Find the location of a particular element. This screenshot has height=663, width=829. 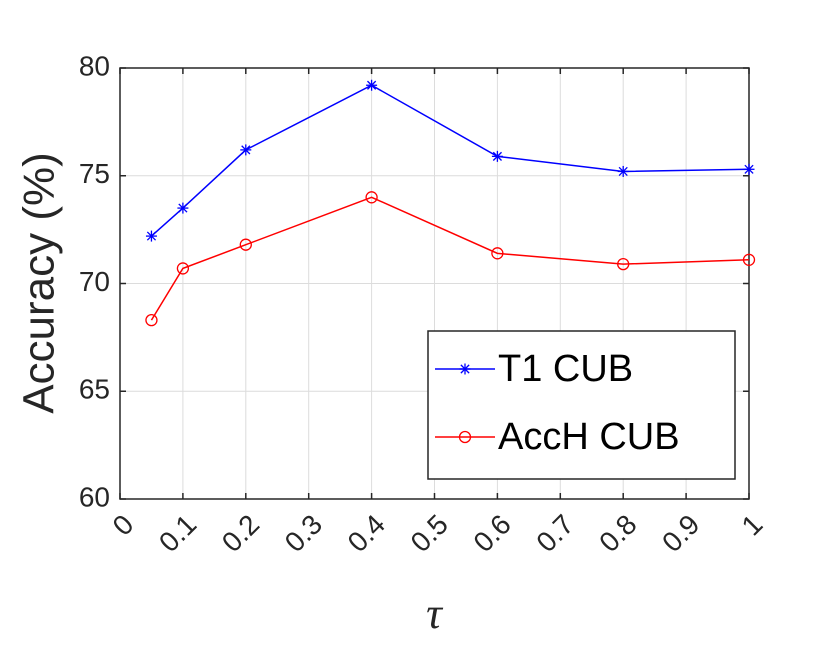

x-tick-label: 0 is located at coordinates (123, 525).